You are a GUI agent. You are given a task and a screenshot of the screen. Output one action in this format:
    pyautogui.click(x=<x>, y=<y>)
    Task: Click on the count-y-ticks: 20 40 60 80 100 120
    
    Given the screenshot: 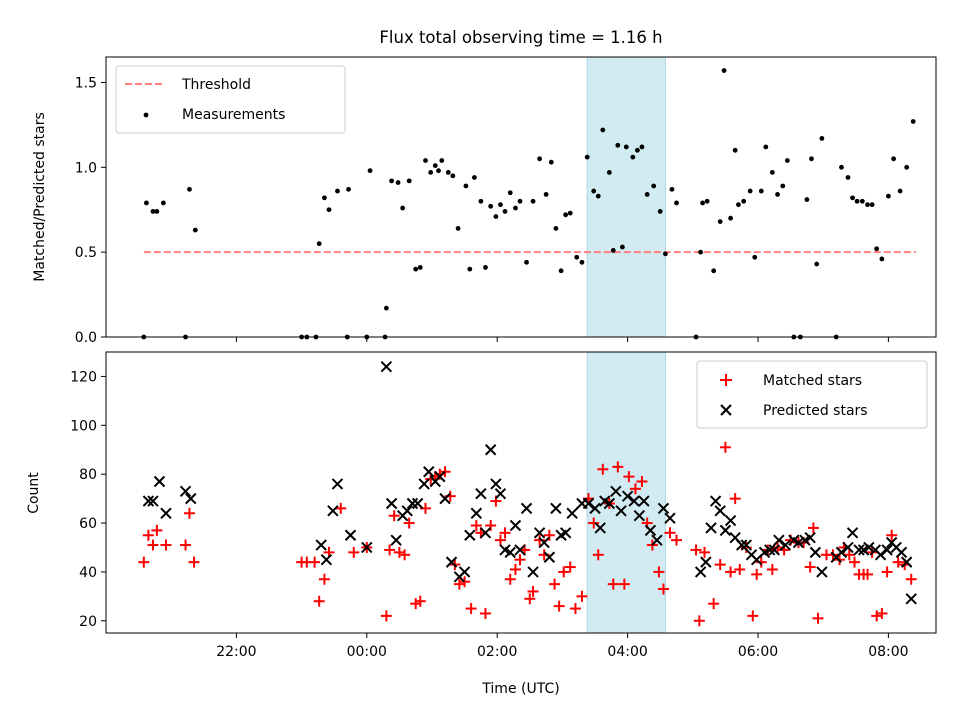 What is the action you would take?
    pyautogui.click(x=88, y=499)
    